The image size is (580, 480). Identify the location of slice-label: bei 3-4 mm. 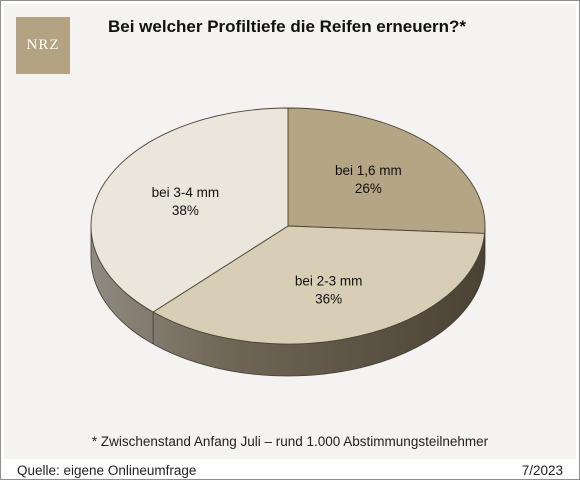
(186, 192).